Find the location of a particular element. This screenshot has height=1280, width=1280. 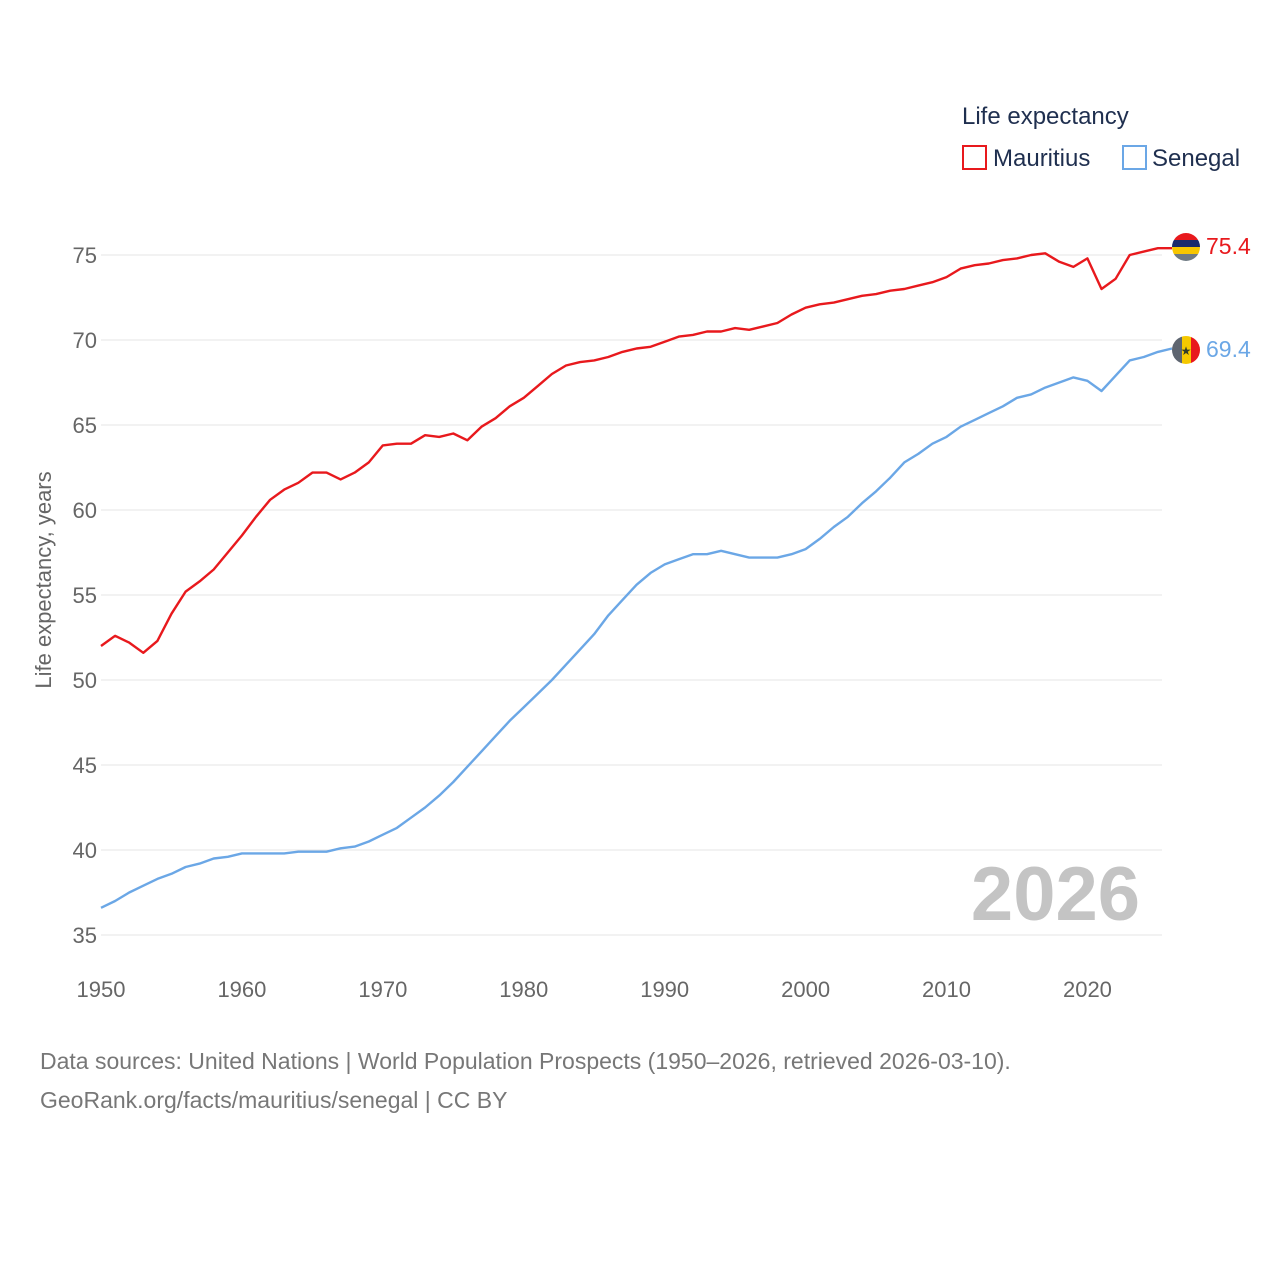

y-tick-label: 40 is located at coordinates (85, 850).